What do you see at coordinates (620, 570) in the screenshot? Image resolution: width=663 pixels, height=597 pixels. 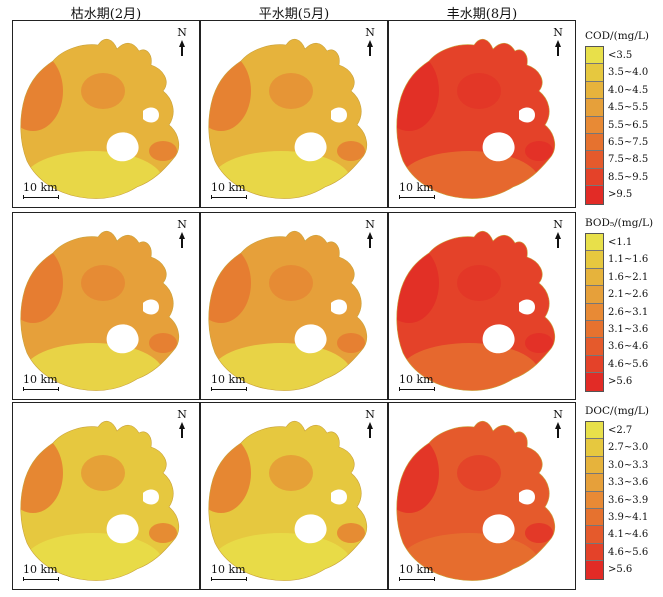 I see `legend-label: >5.6` at bounding box center [620, 570].